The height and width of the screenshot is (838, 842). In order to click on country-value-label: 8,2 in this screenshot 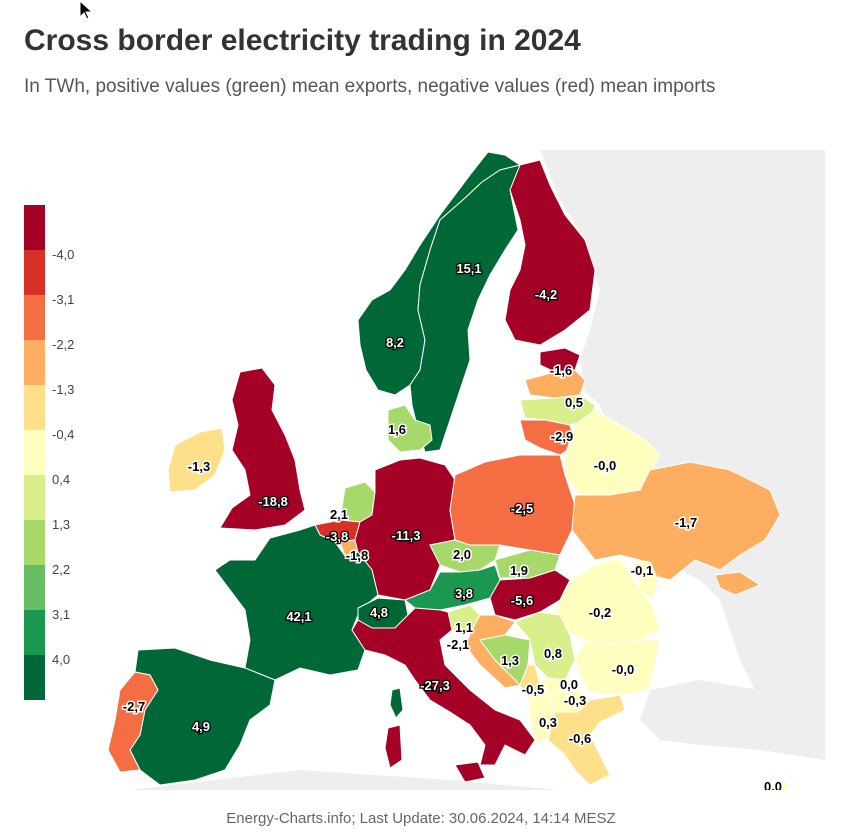, I will do `click(395, 342)`.